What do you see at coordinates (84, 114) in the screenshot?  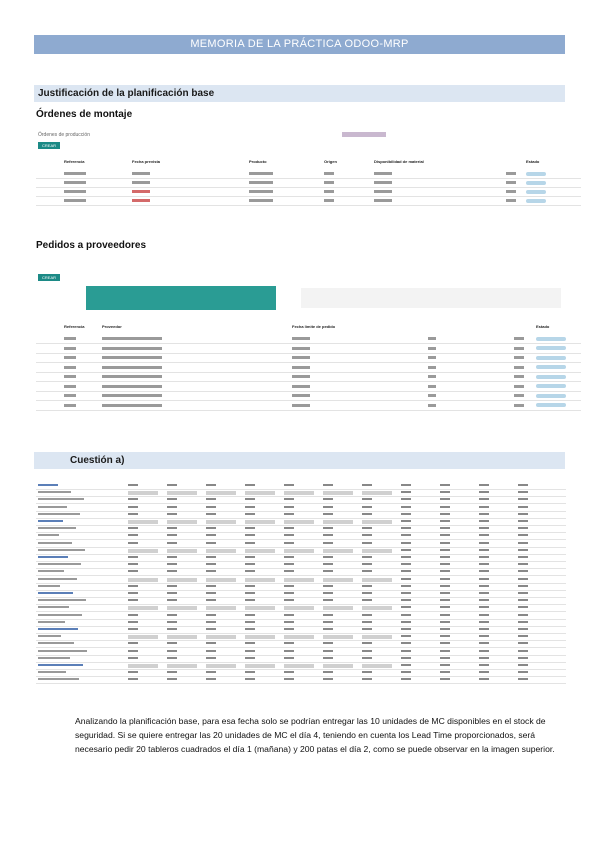 I see `subheading: Órdenes de montaje` at bounding box center [84, 114].